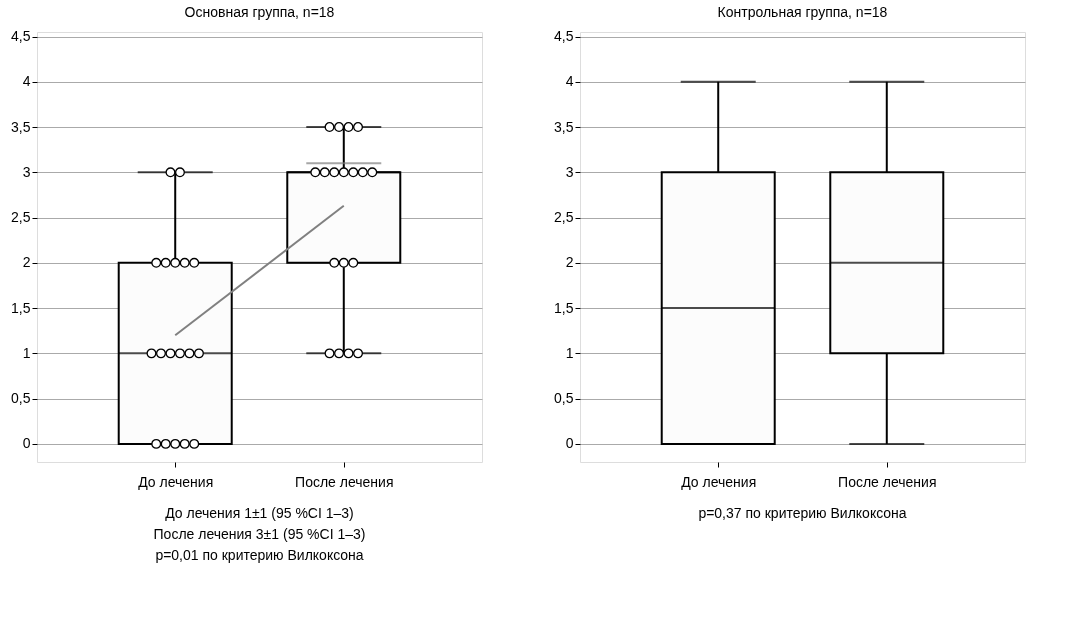 The width and height of the screenshot is (1084, 621). Describe the element at coordinates (259, 513) in the screenshot. I see `text: До лечения 1±1 (95 %CI 1–3)` at that location.